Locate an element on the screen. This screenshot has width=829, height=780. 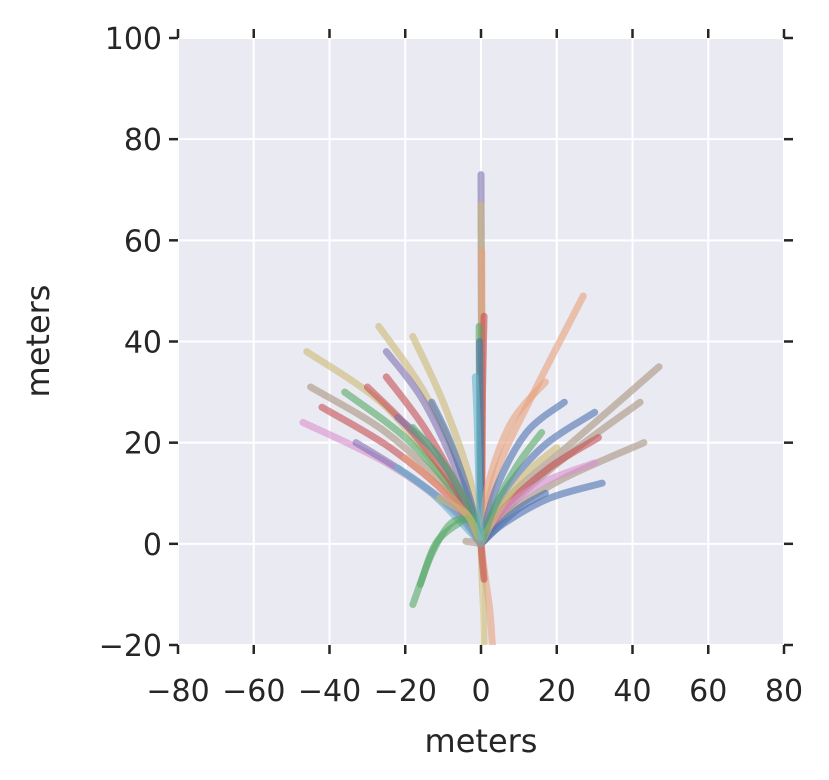
y-axis-title: meters is located at coordinates (38, 341).